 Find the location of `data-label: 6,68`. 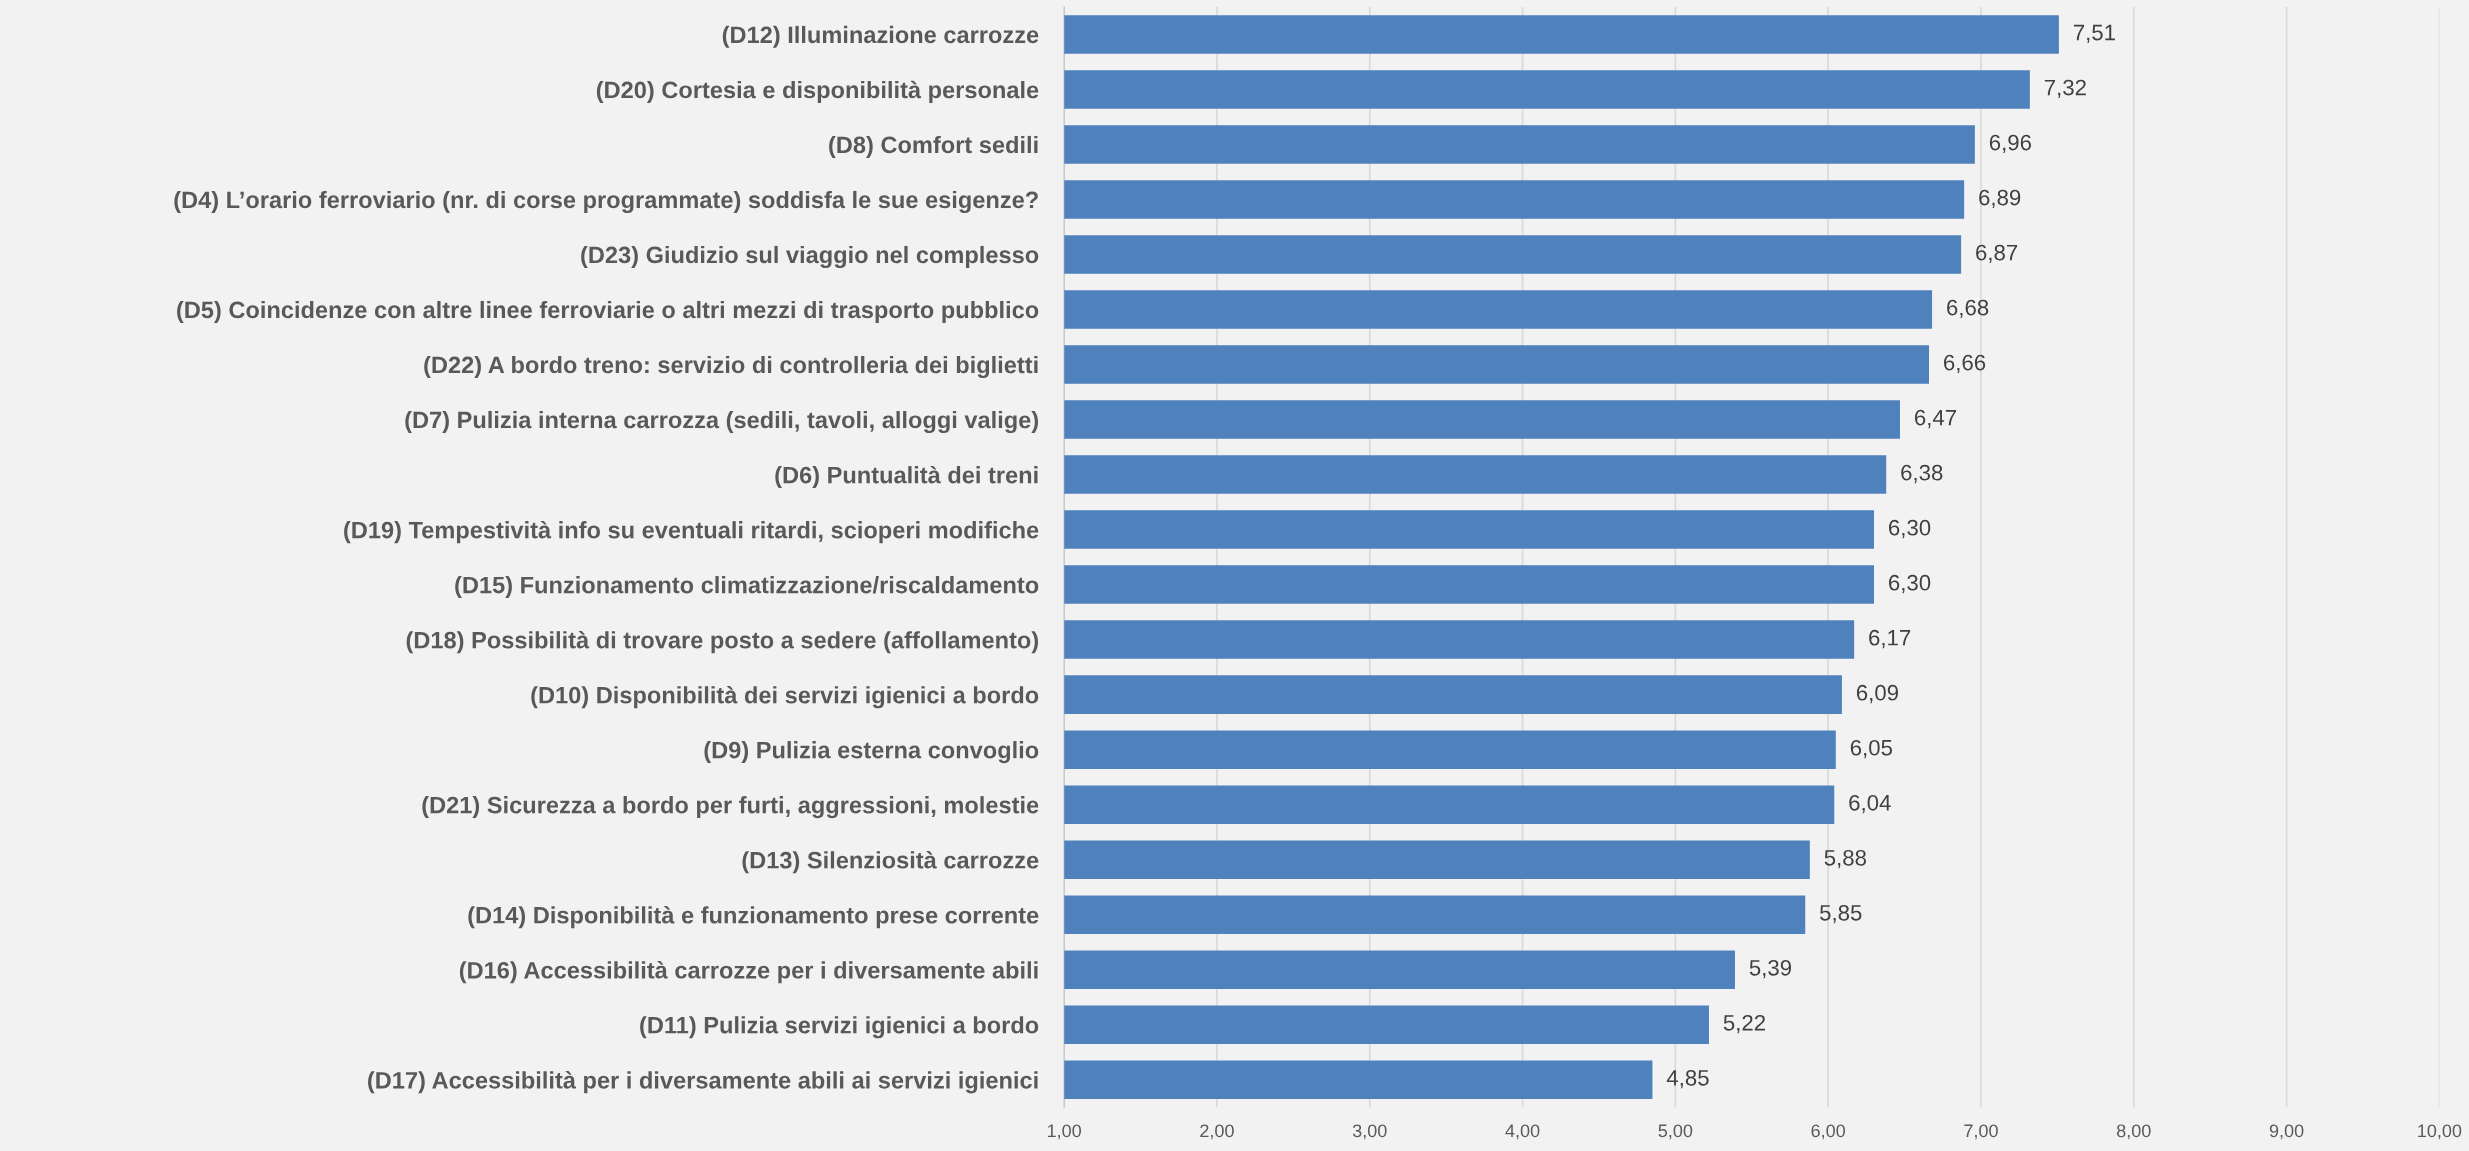

data-label: 6,68 is located at coordinates (1968, 309).